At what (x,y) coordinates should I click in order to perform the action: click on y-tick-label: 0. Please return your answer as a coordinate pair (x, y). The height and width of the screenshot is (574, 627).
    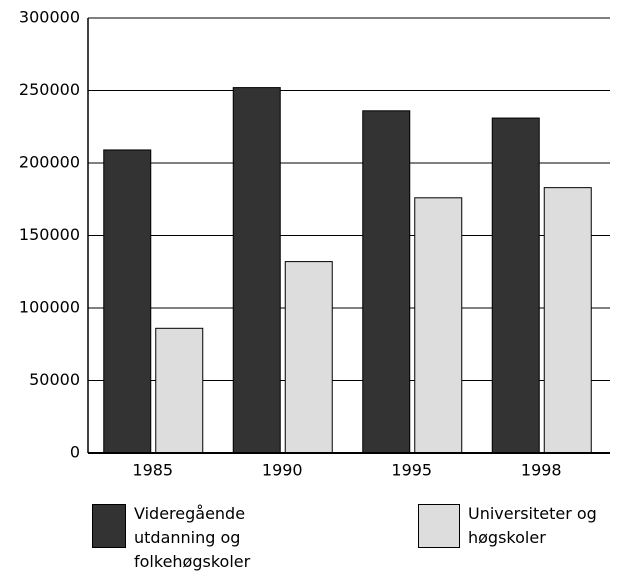
    Looking at the image, I should click on (75, 452).